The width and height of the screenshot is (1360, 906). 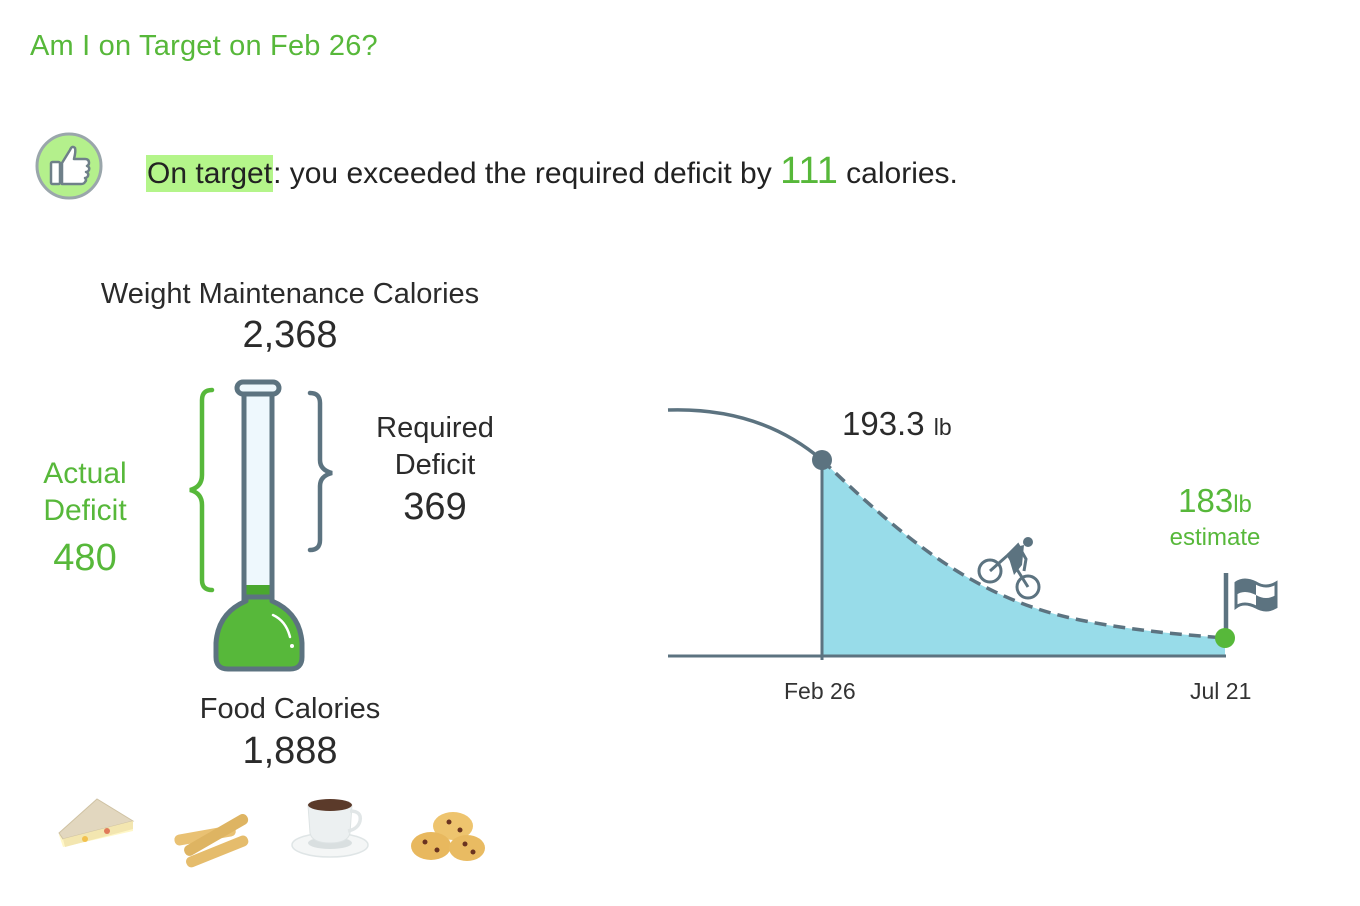 I want to click on page-title: Am I on Target on Feb 26?, so click(x=204, y=46).